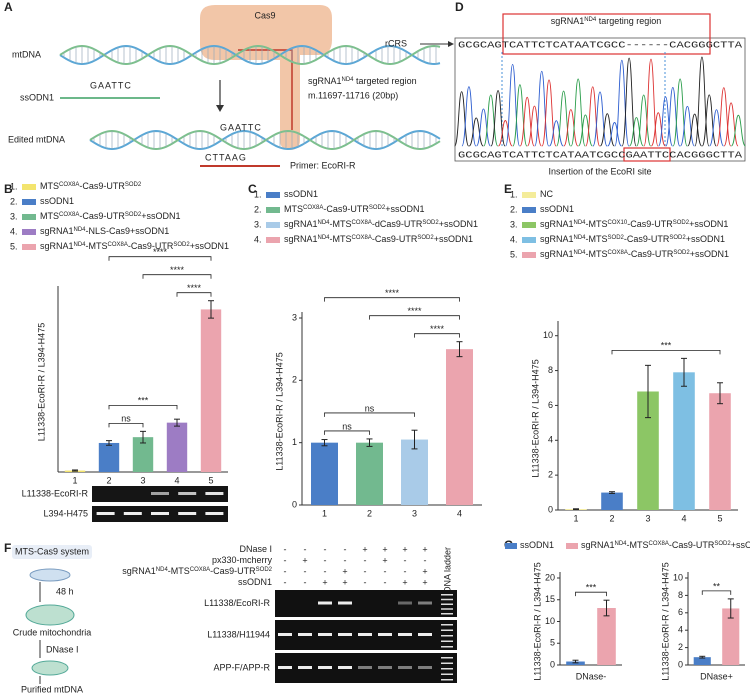 The height and width of the screenshot is (694, 750). Describe the element at coordinates (719, 518) in the screenshot. I see `x-tick-label: 5` at that location.